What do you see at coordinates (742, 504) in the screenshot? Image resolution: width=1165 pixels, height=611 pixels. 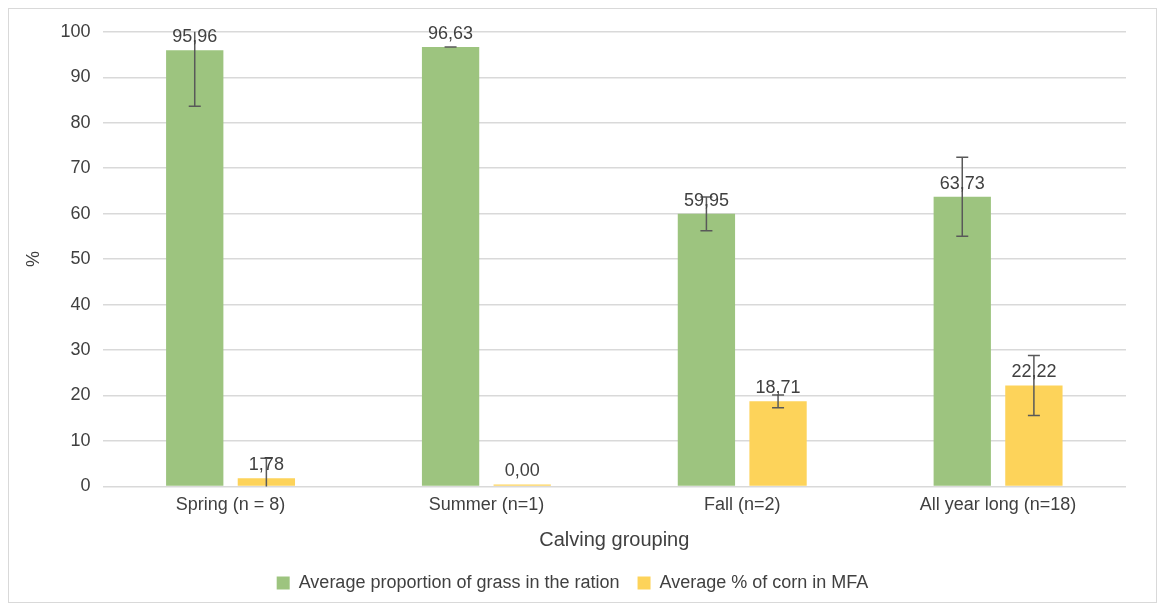 I see `x-tick-label: Fall (n=2)` at bounding box center [742, 504].